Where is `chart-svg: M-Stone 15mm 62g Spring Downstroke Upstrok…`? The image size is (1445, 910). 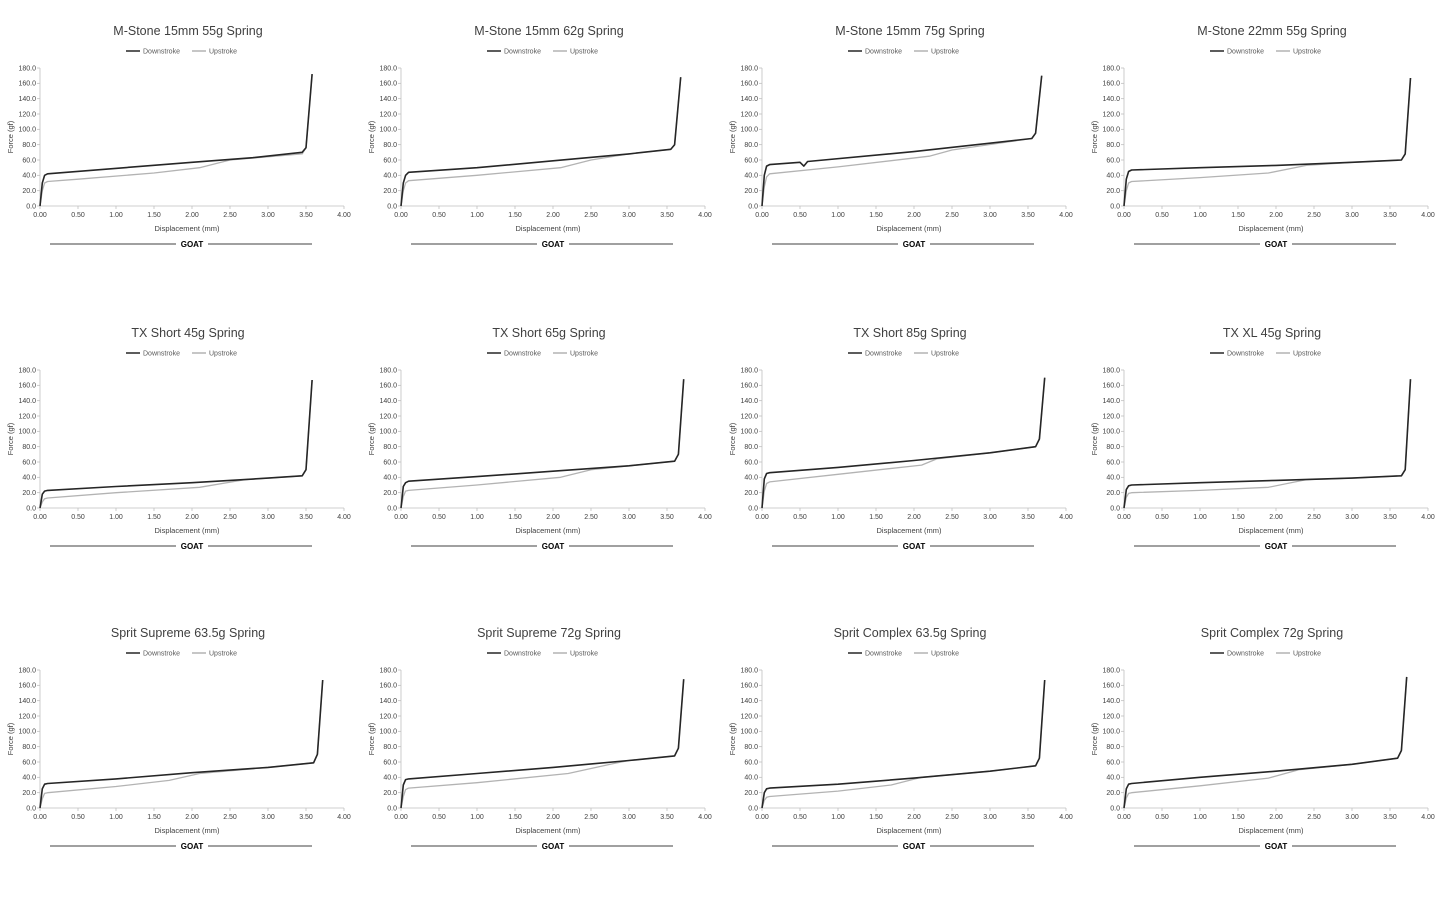
chart-svg: M-Stone 15mm 62g Spring Downstroke Upstrok… is located at coordinates (539, 137).